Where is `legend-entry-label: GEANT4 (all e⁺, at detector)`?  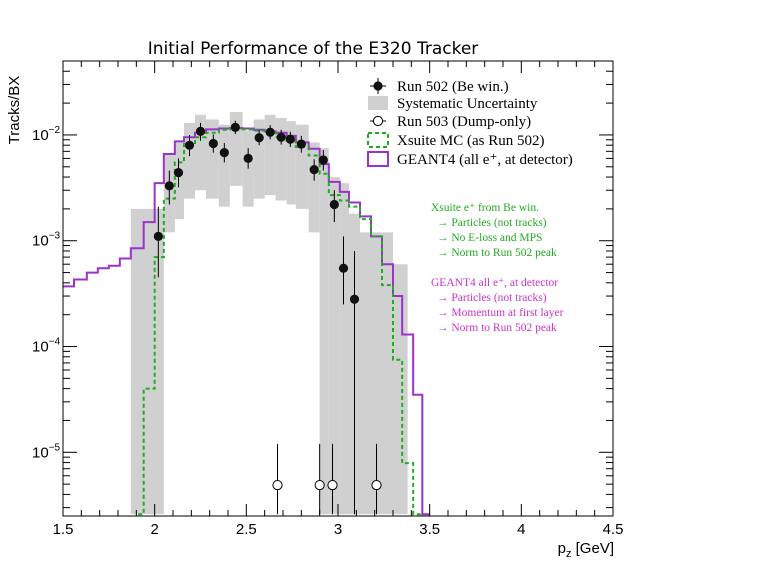
legend-entry-label: GEANT4 (all e⁺, at detector) is located at coordinates (485, 160).